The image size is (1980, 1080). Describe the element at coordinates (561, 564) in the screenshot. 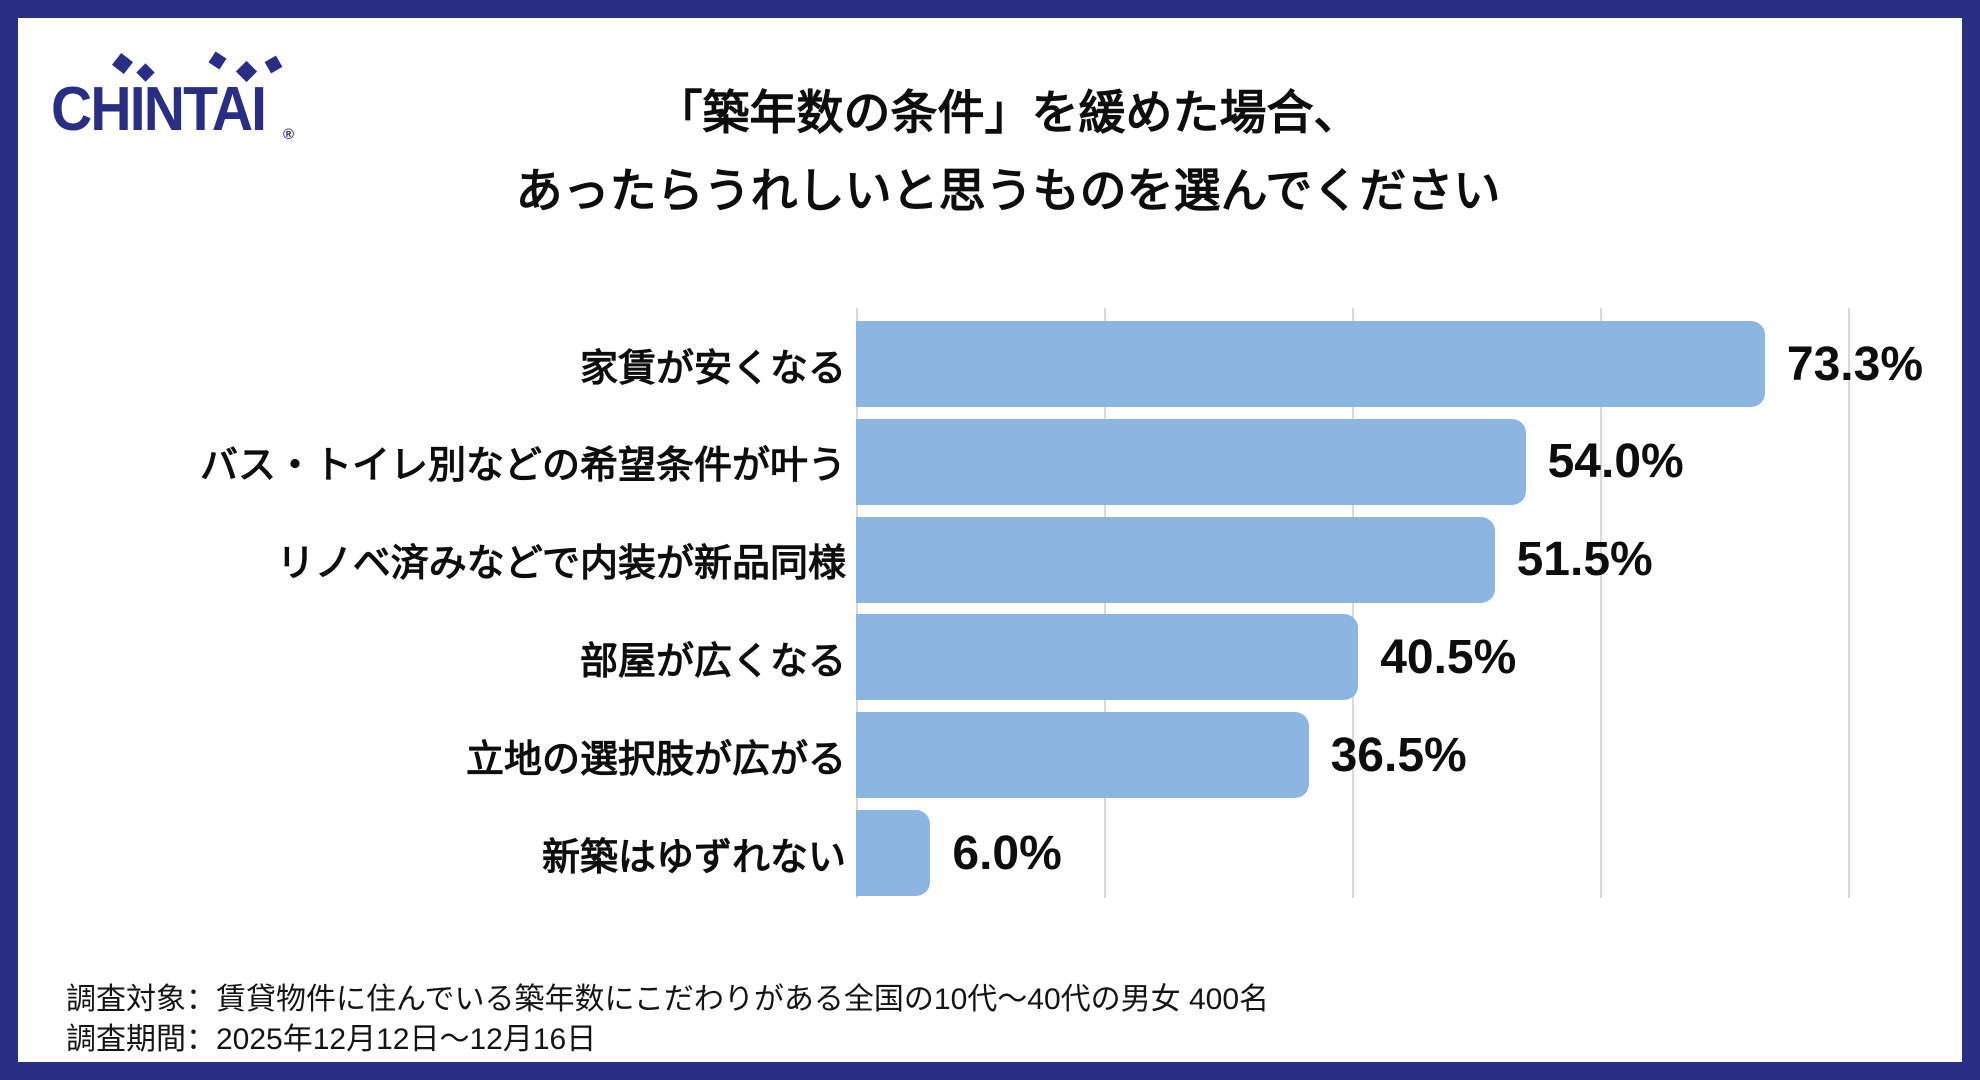

I see `category-label: リノベ済みなどで内装が新品同様` at that location.